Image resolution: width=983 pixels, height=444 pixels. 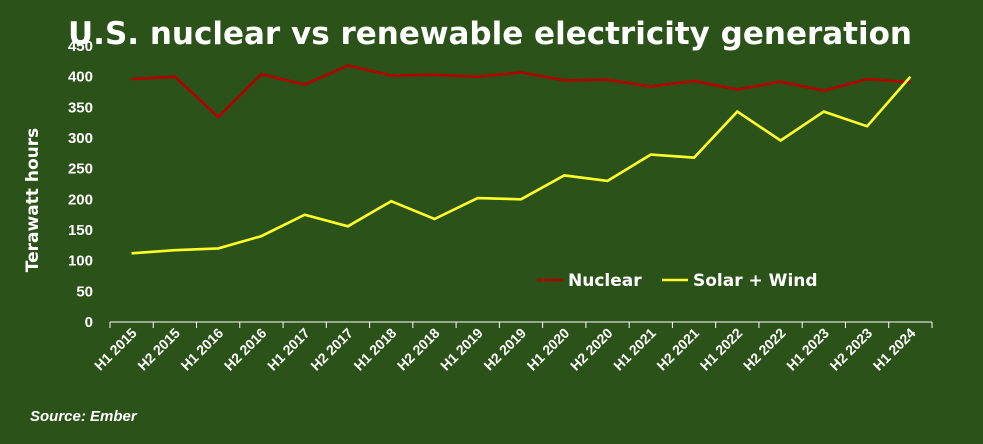 What do you see at coordinates (418, 349) in the screenshot?
I see `x-tick-label: H2 2018` at bounding box center [418, 349].